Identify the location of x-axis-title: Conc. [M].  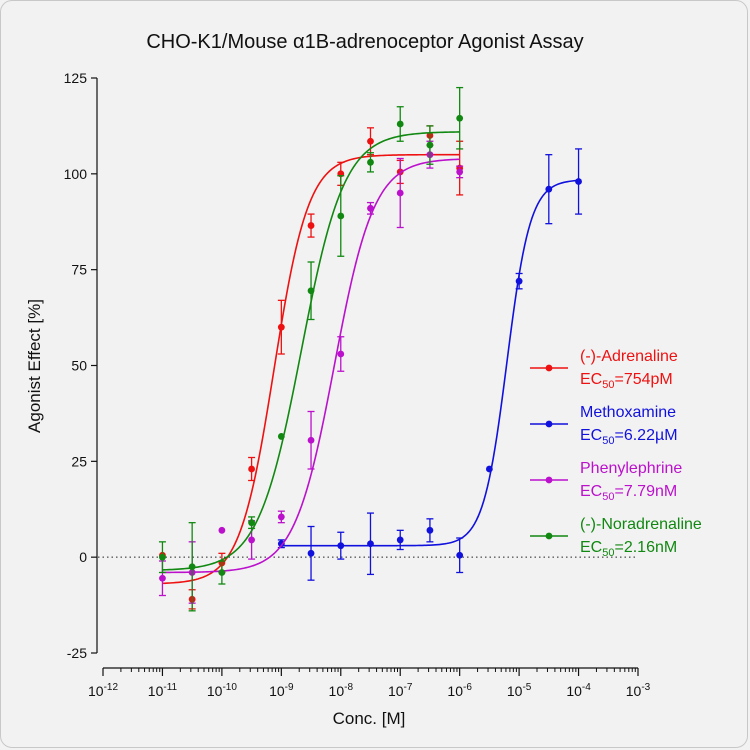
(369, 718).